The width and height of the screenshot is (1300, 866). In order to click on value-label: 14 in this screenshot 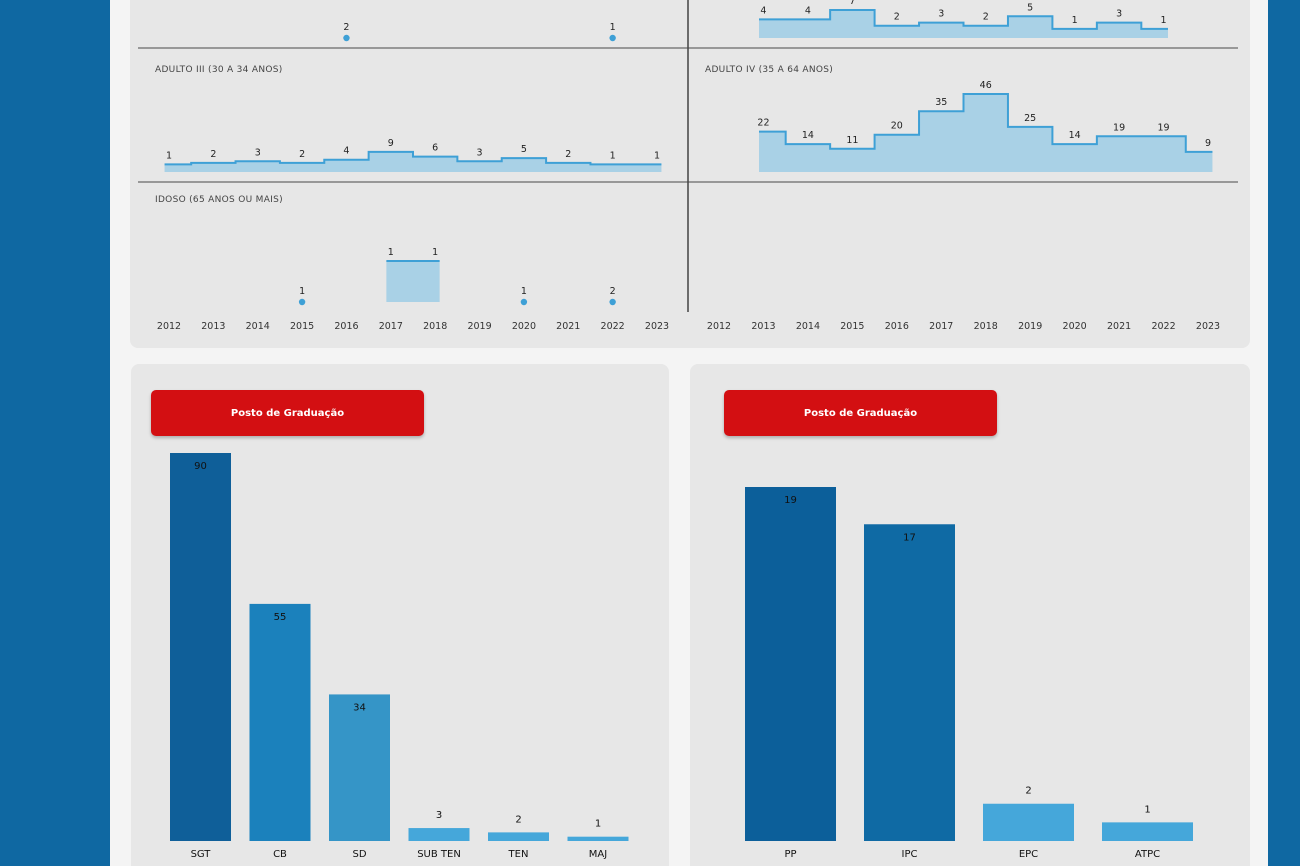, I will do `click(1075, 135)`.